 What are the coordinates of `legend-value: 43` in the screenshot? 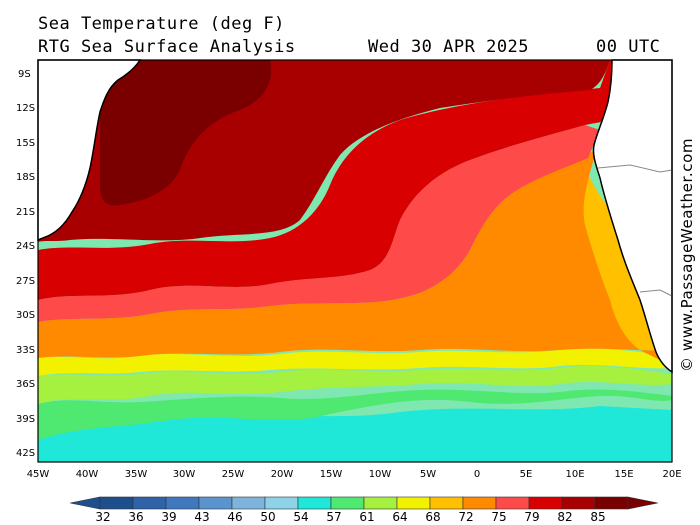 It's located at (201, 517).